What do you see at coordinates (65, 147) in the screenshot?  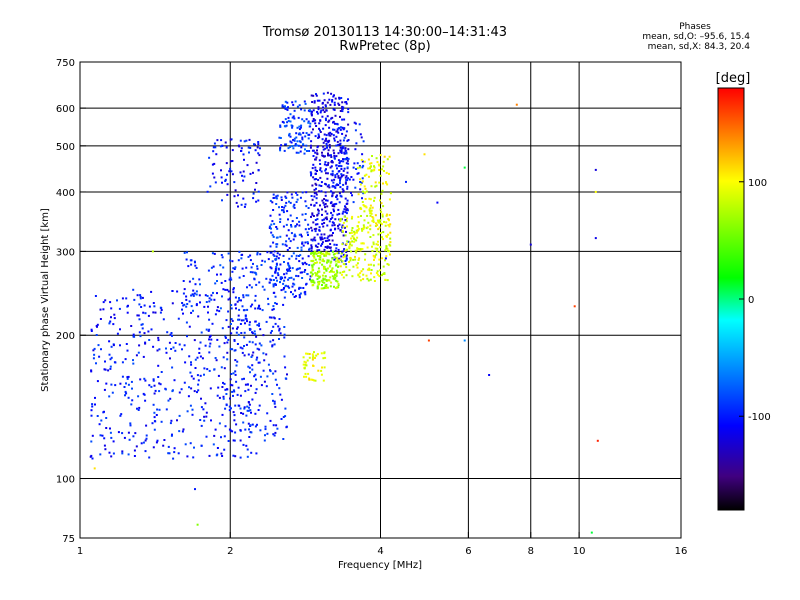 I see `y-tick-label: 500` at bounding box center [65, 147].